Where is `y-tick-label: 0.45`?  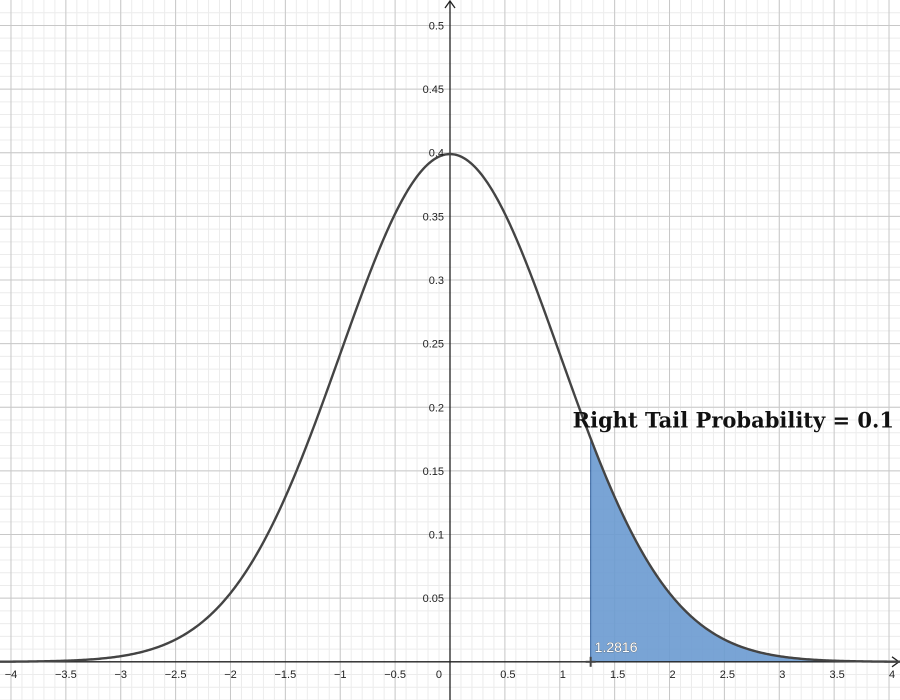
y-tick-label: 0.45 is located at coordinates (433, 90).